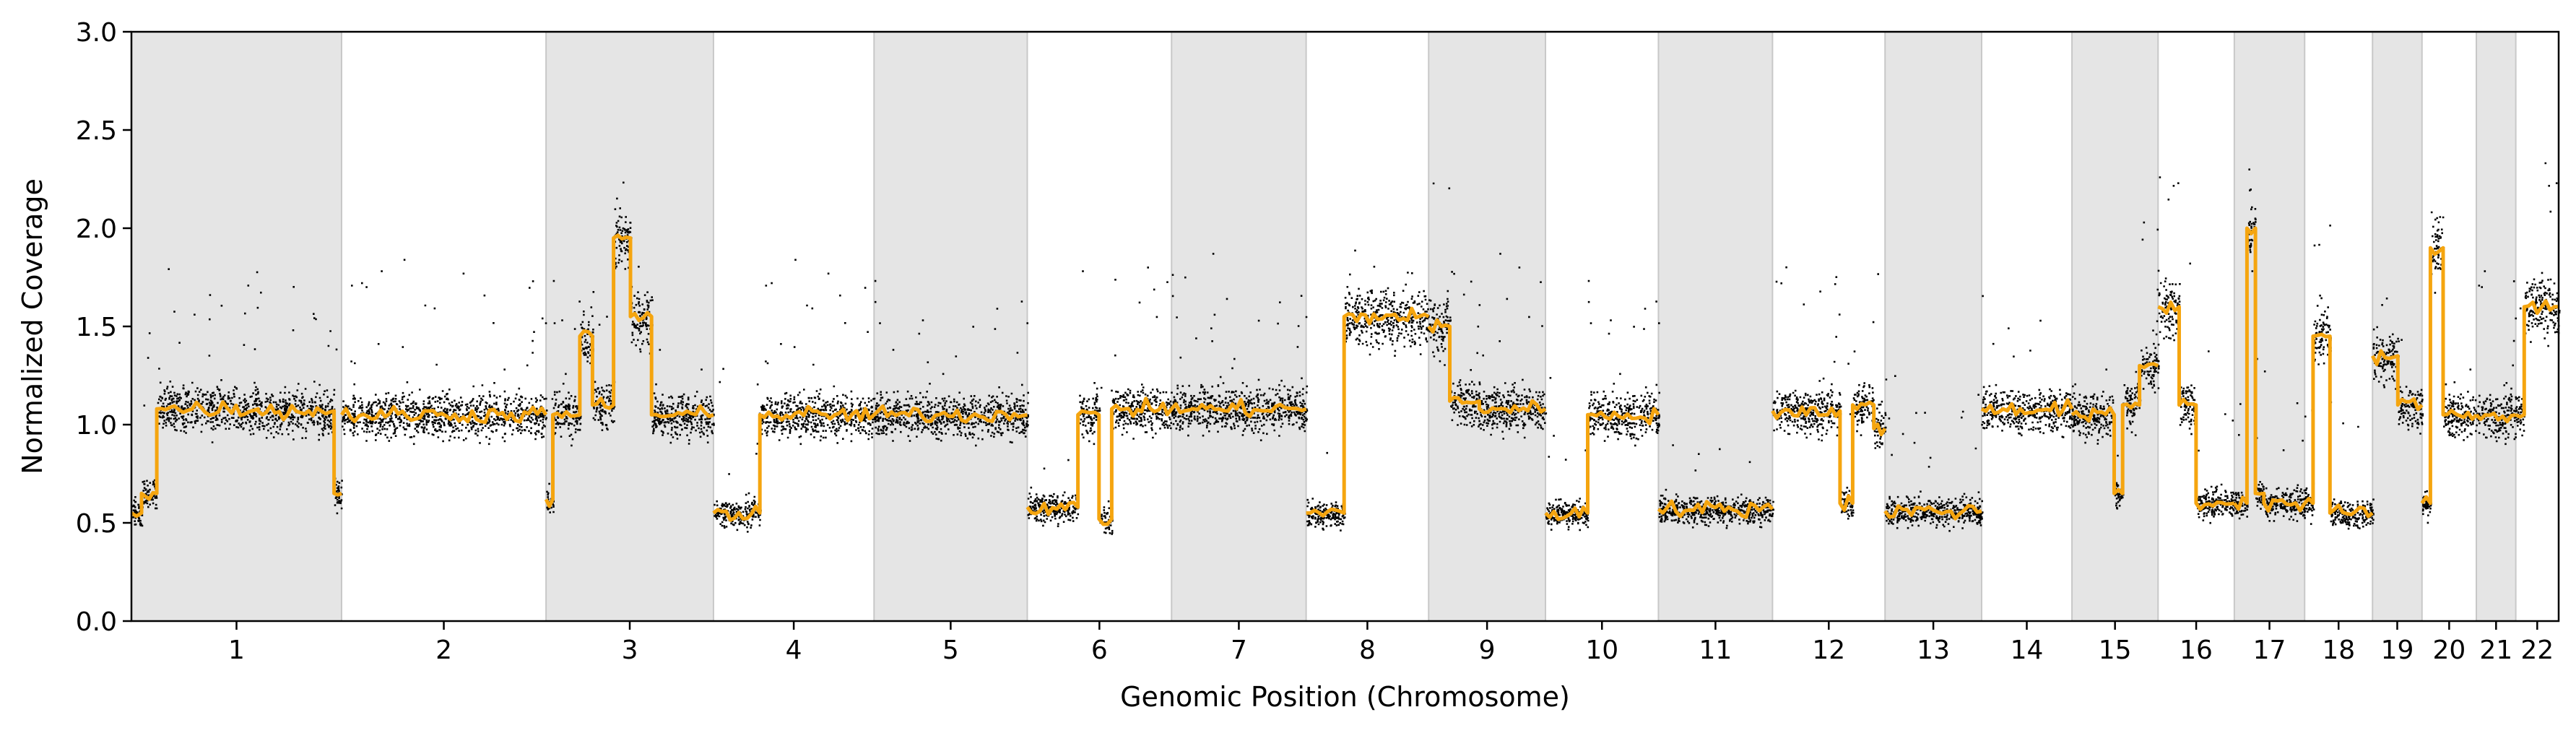  What do you see at coordinates (1601, 650) in the screenshot?
I see `x-tick-label-chr10: 10` at bounding box center [1601, 650].